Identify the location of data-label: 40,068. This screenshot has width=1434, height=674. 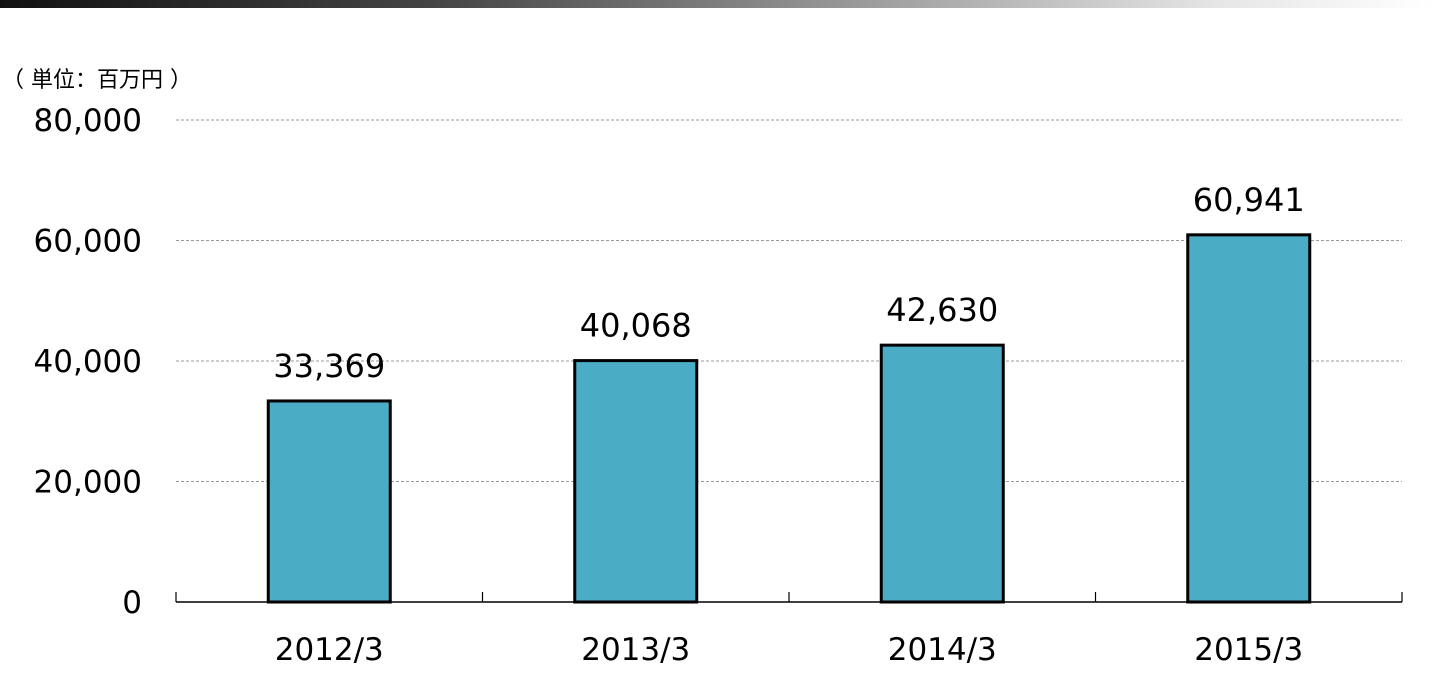
(636, 326).